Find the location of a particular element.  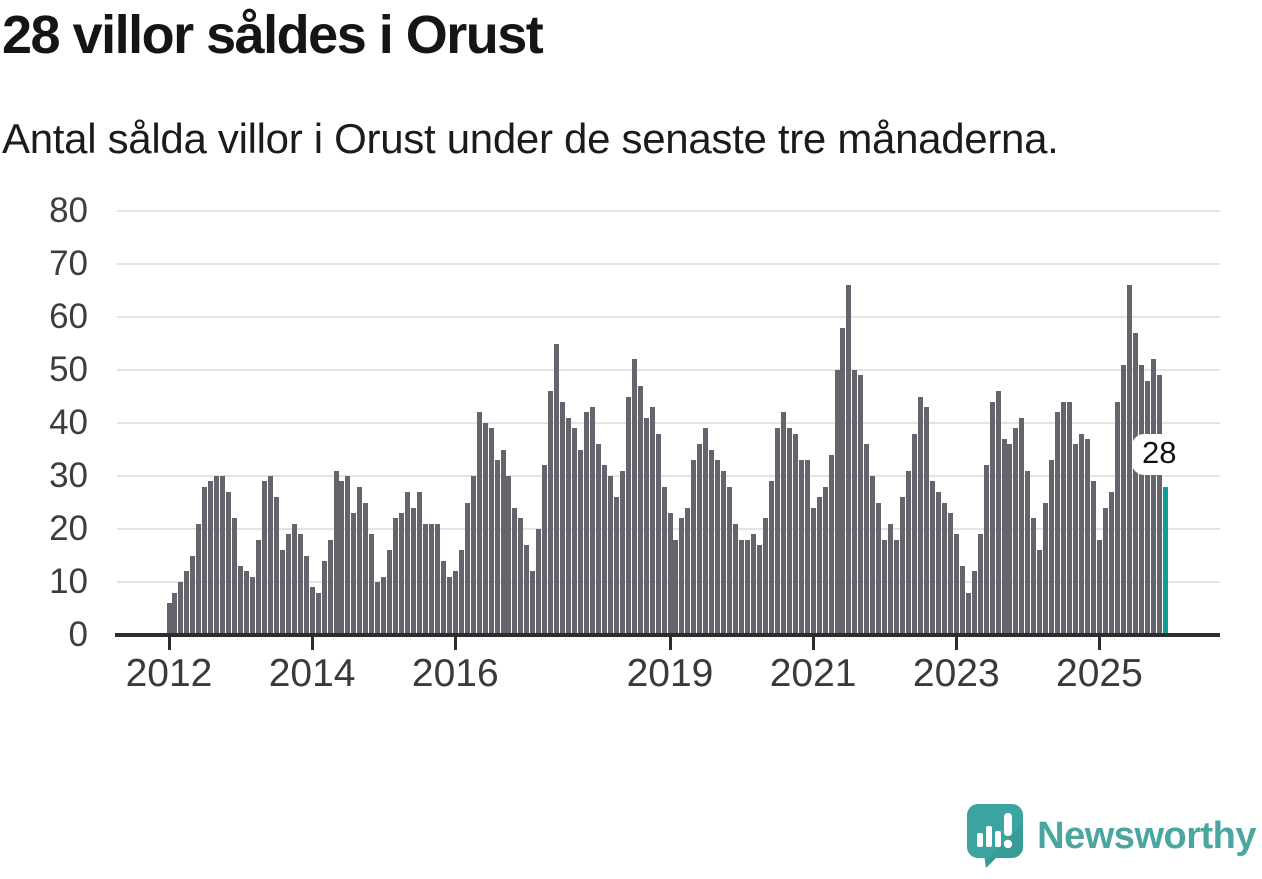

last-value-annotation: 28 is located at coordinates (1159, 454).